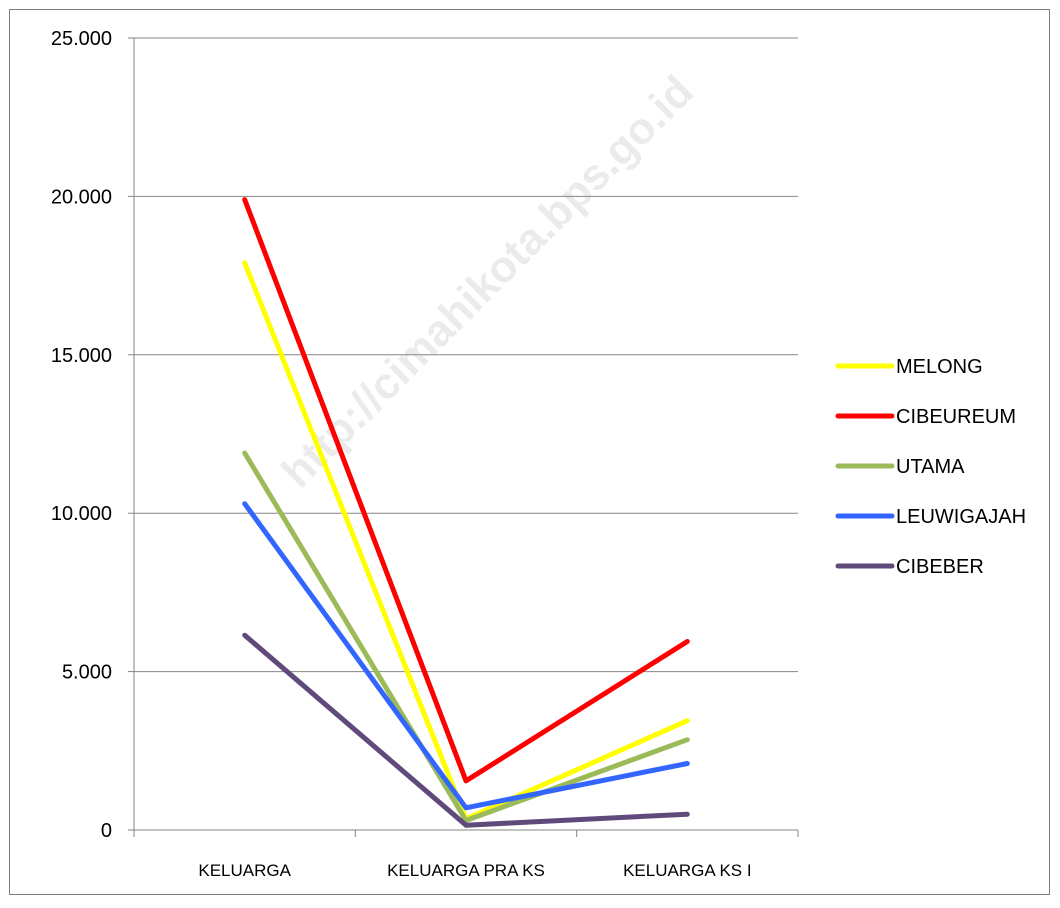  Describe the element at coordinates (81, 356) in the screenshot. I see `y-tick-label: 15.000` at that location.